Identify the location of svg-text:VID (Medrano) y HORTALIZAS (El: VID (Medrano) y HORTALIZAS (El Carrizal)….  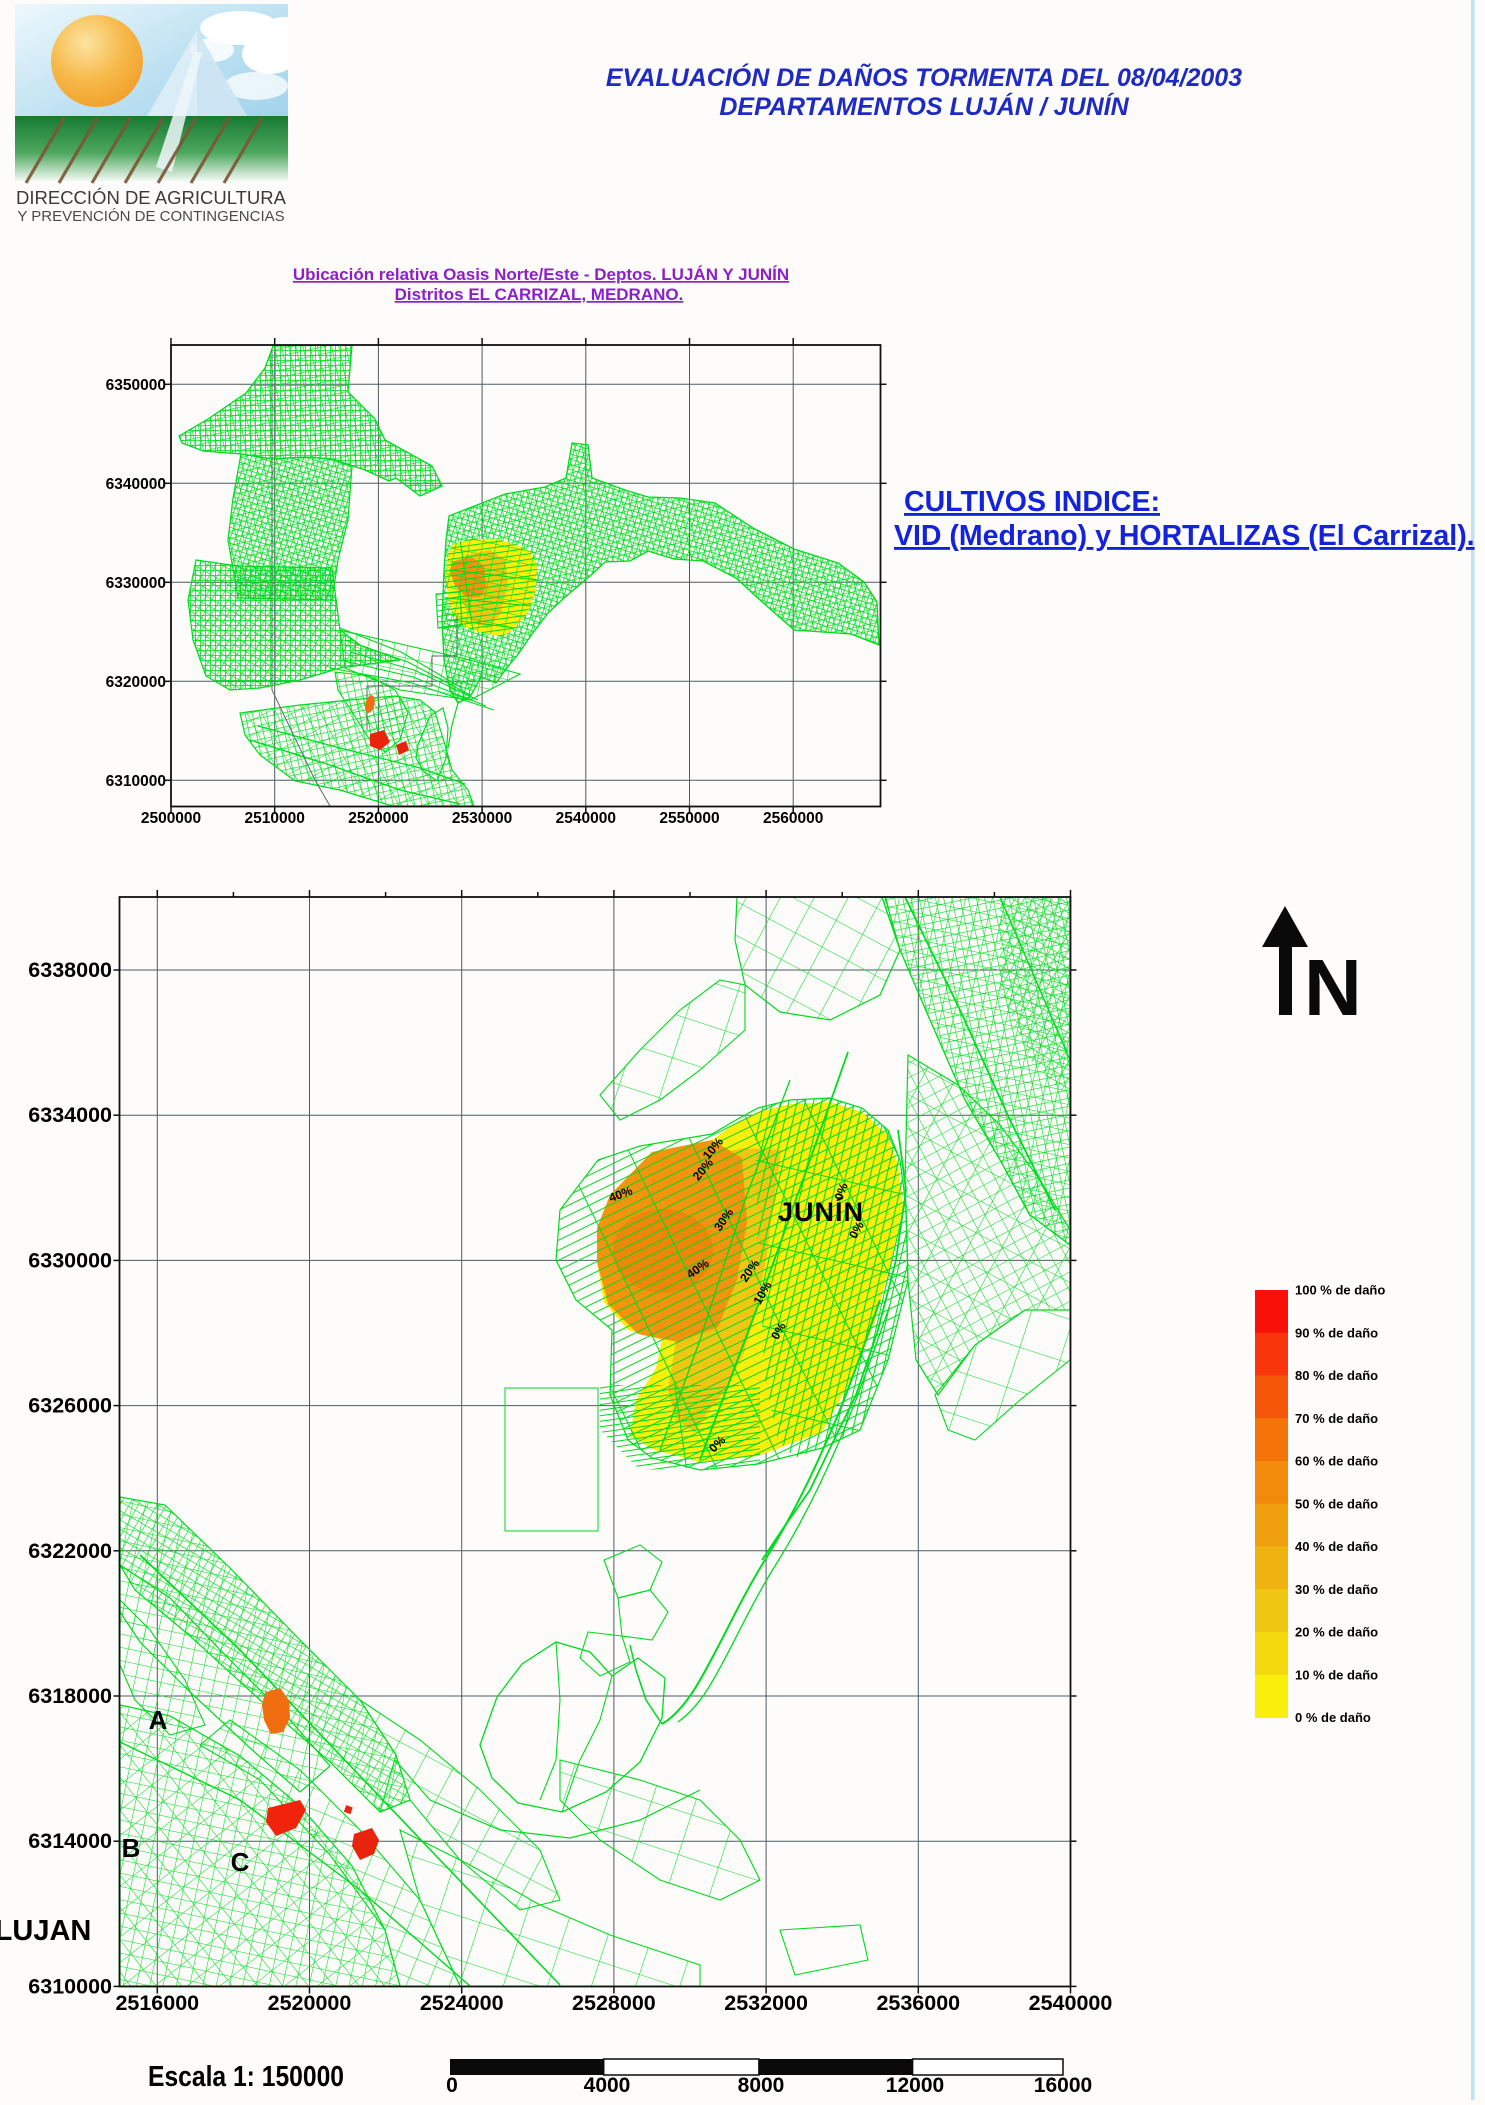
(1184, 536).